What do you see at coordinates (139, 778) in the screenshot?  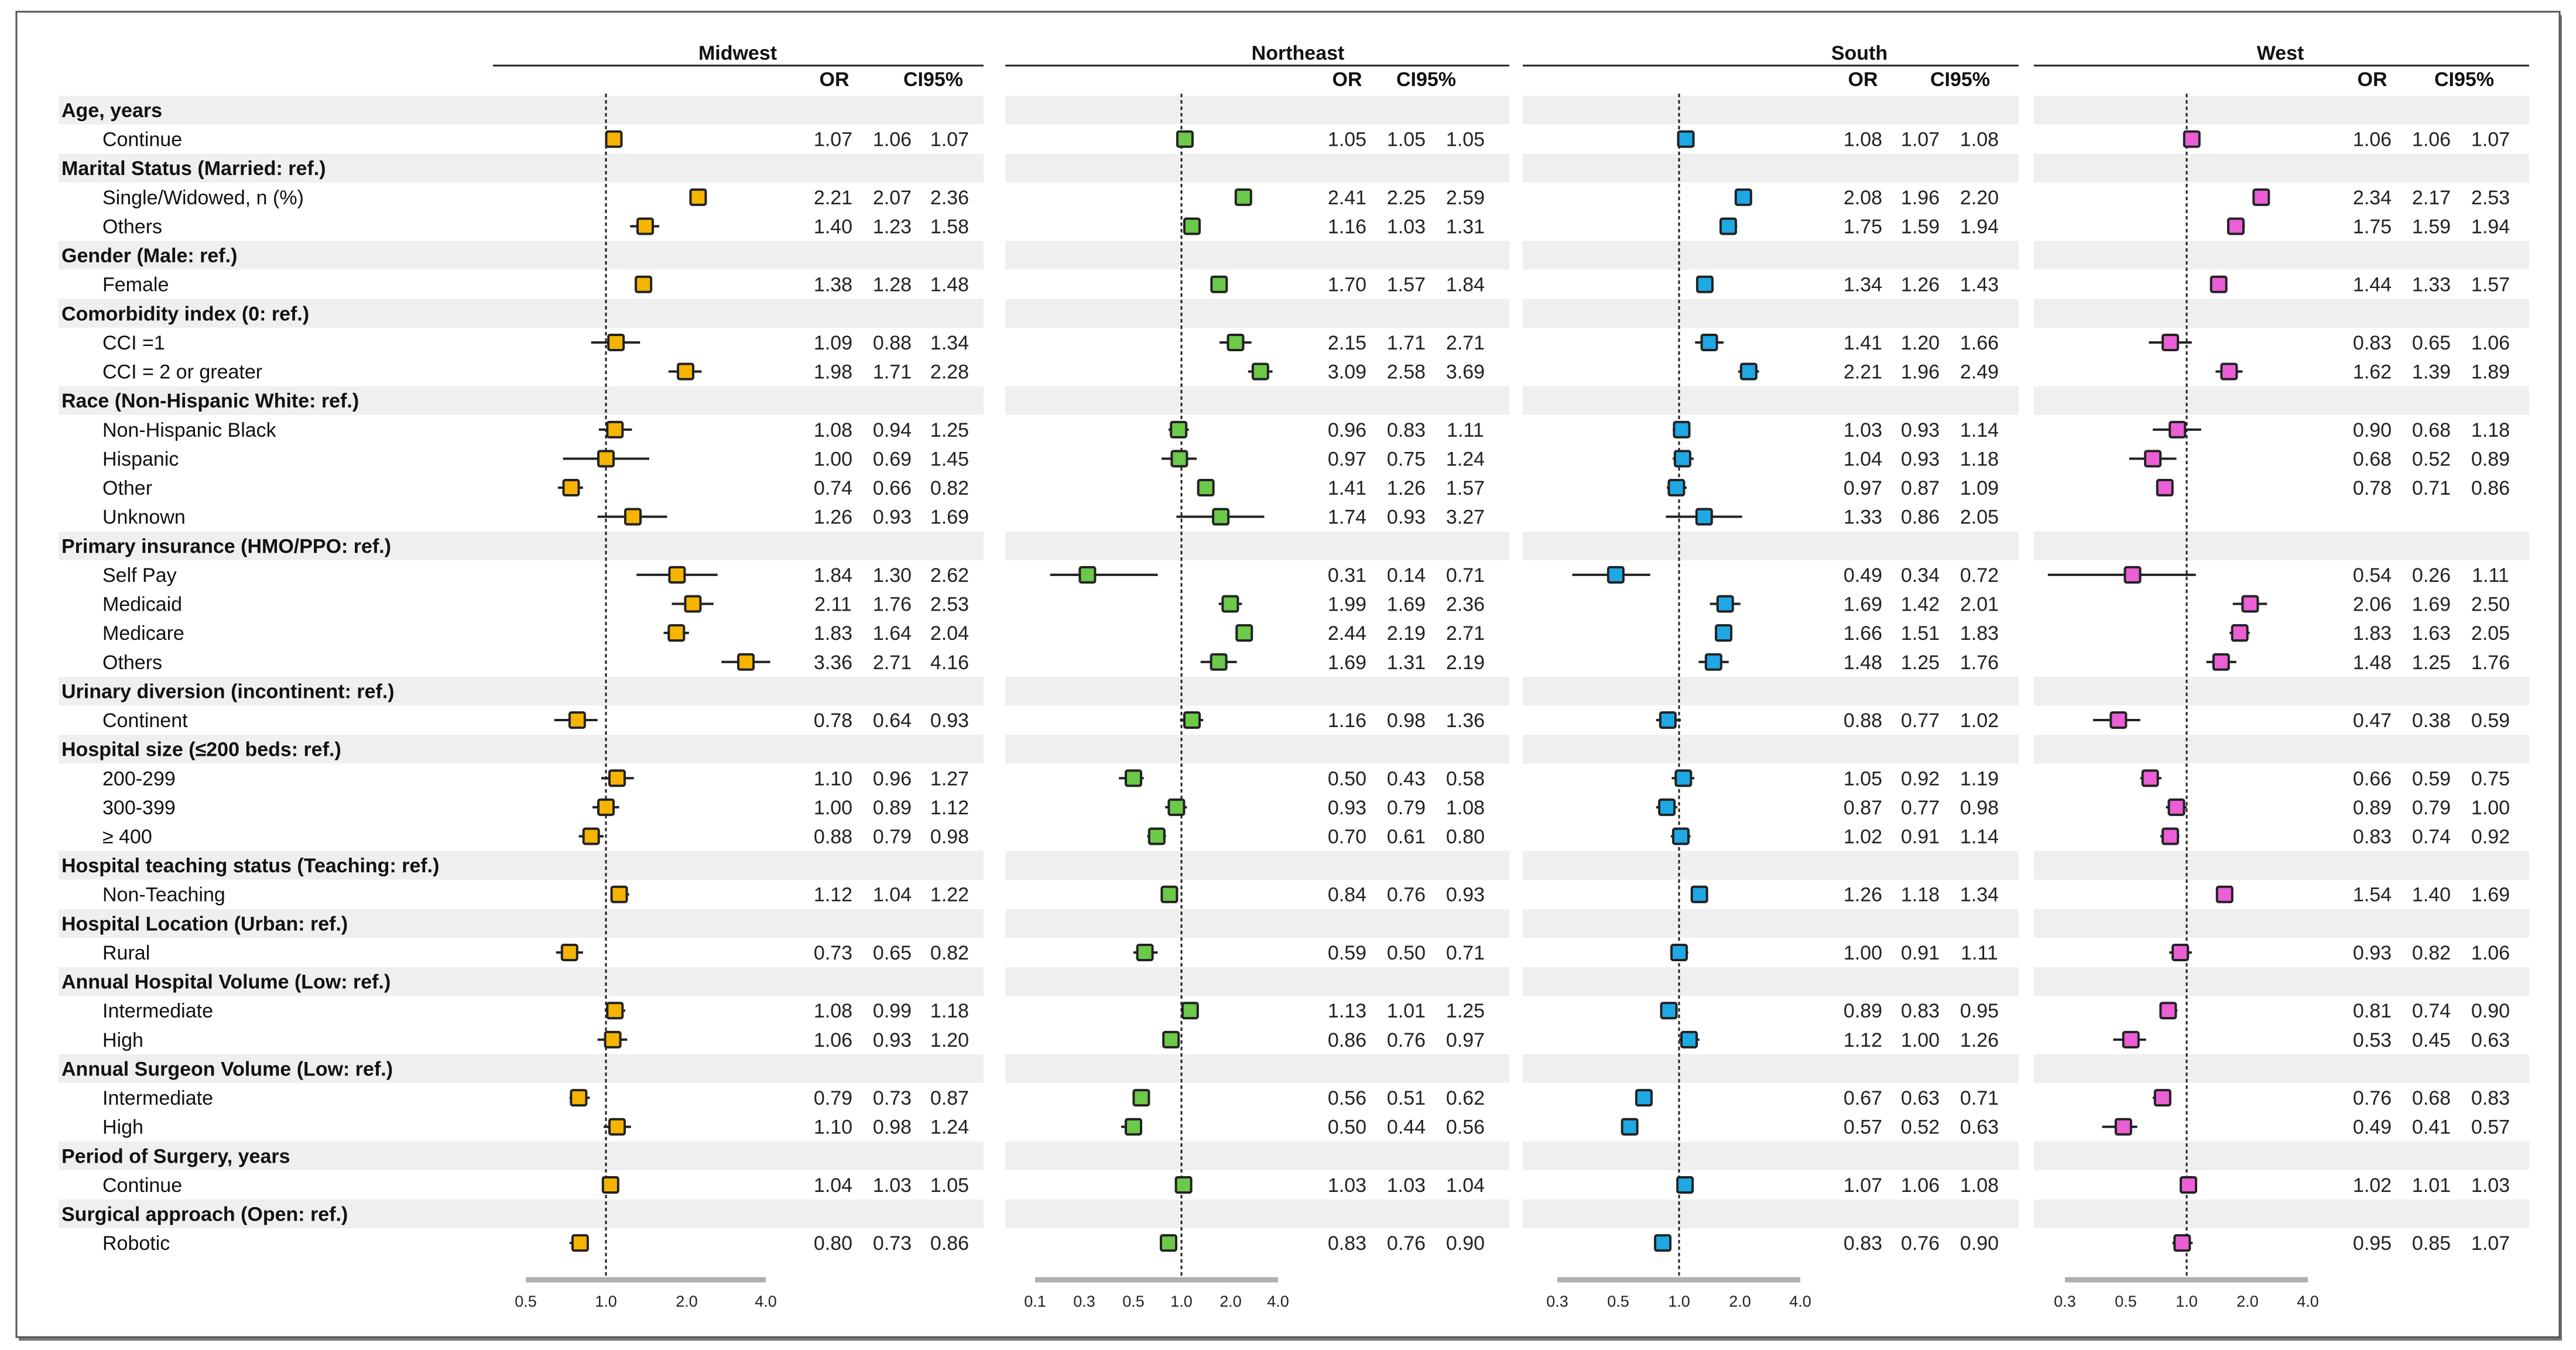 I see `row-label: 200-299` at bounding box center [139, 778].